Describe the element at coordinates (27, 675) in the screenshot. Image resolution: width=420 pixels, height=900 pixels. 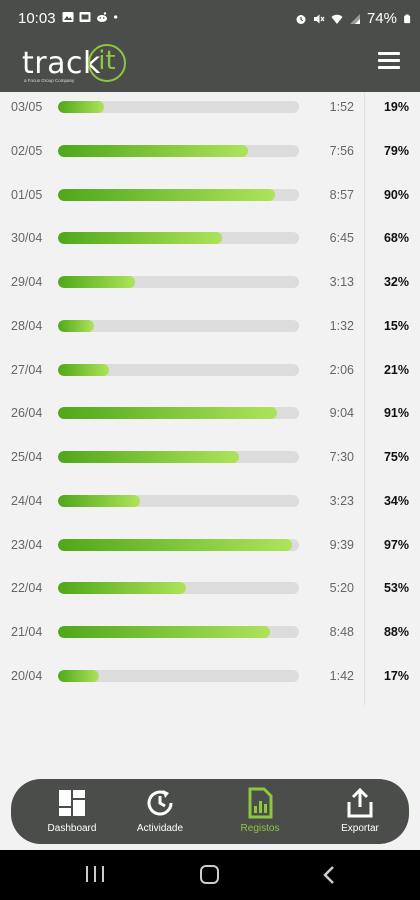
I see `record-date: 20/04` at that location.